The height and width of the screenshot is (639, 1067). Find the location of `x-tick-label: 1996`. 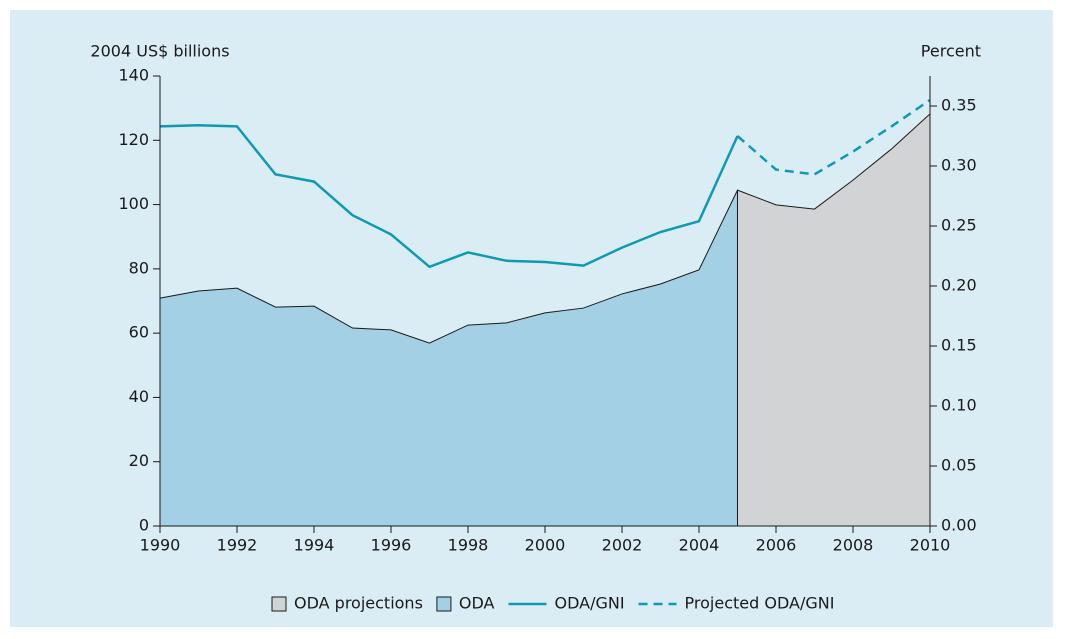

x-tick-label: 1996 is located at coordinates (391, 545).